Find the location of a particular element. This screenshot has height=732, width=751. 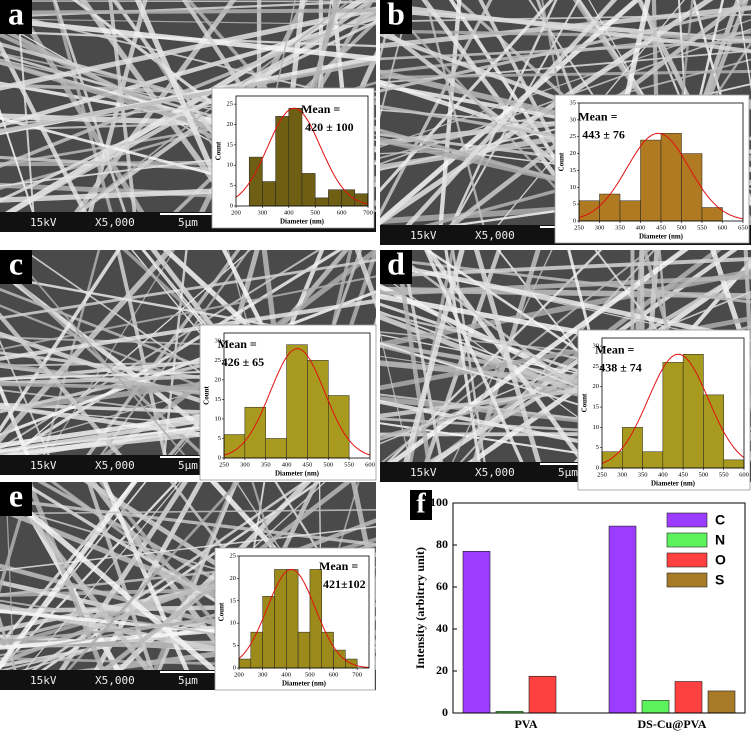

legend-label: N is located at coordinates (720, 540).